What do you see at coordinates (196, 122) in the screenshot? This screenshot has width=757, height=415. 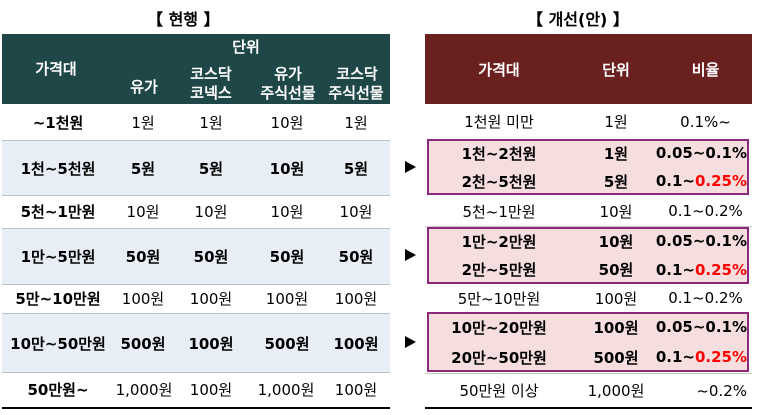 I see `table-row: ~1천원 1원 1원 10원 1원` at bounding box center [196, 122].